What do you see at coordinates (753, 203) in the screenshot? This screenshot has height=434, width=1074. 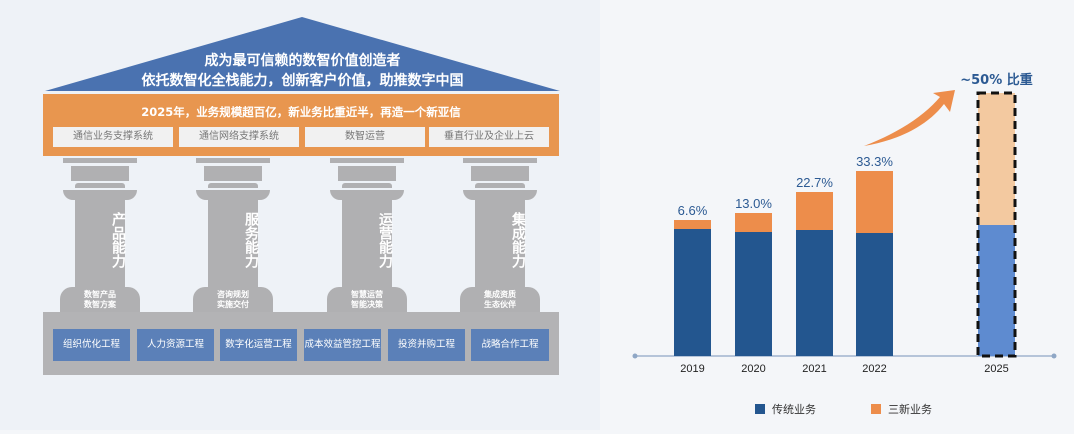 I see `data-label: 13.0%` at bounding box center [753, 203].